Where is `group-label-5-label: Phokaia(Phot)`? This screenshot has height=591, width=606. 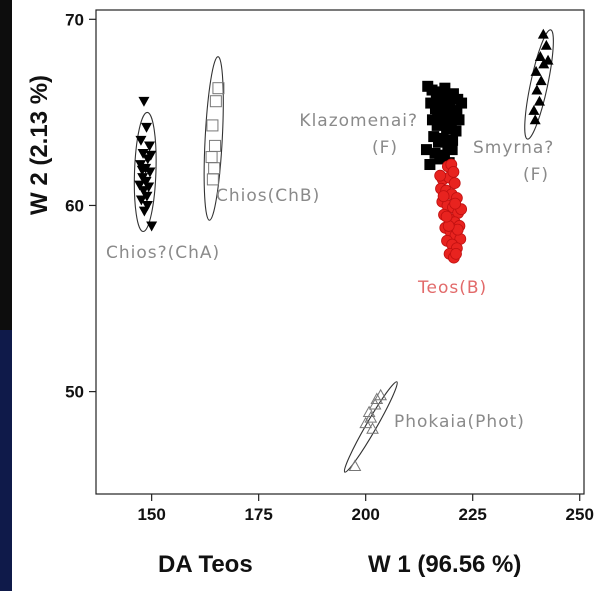
group-label-5-label: Phokaia(Phot) is located at coordinates (459, 422).